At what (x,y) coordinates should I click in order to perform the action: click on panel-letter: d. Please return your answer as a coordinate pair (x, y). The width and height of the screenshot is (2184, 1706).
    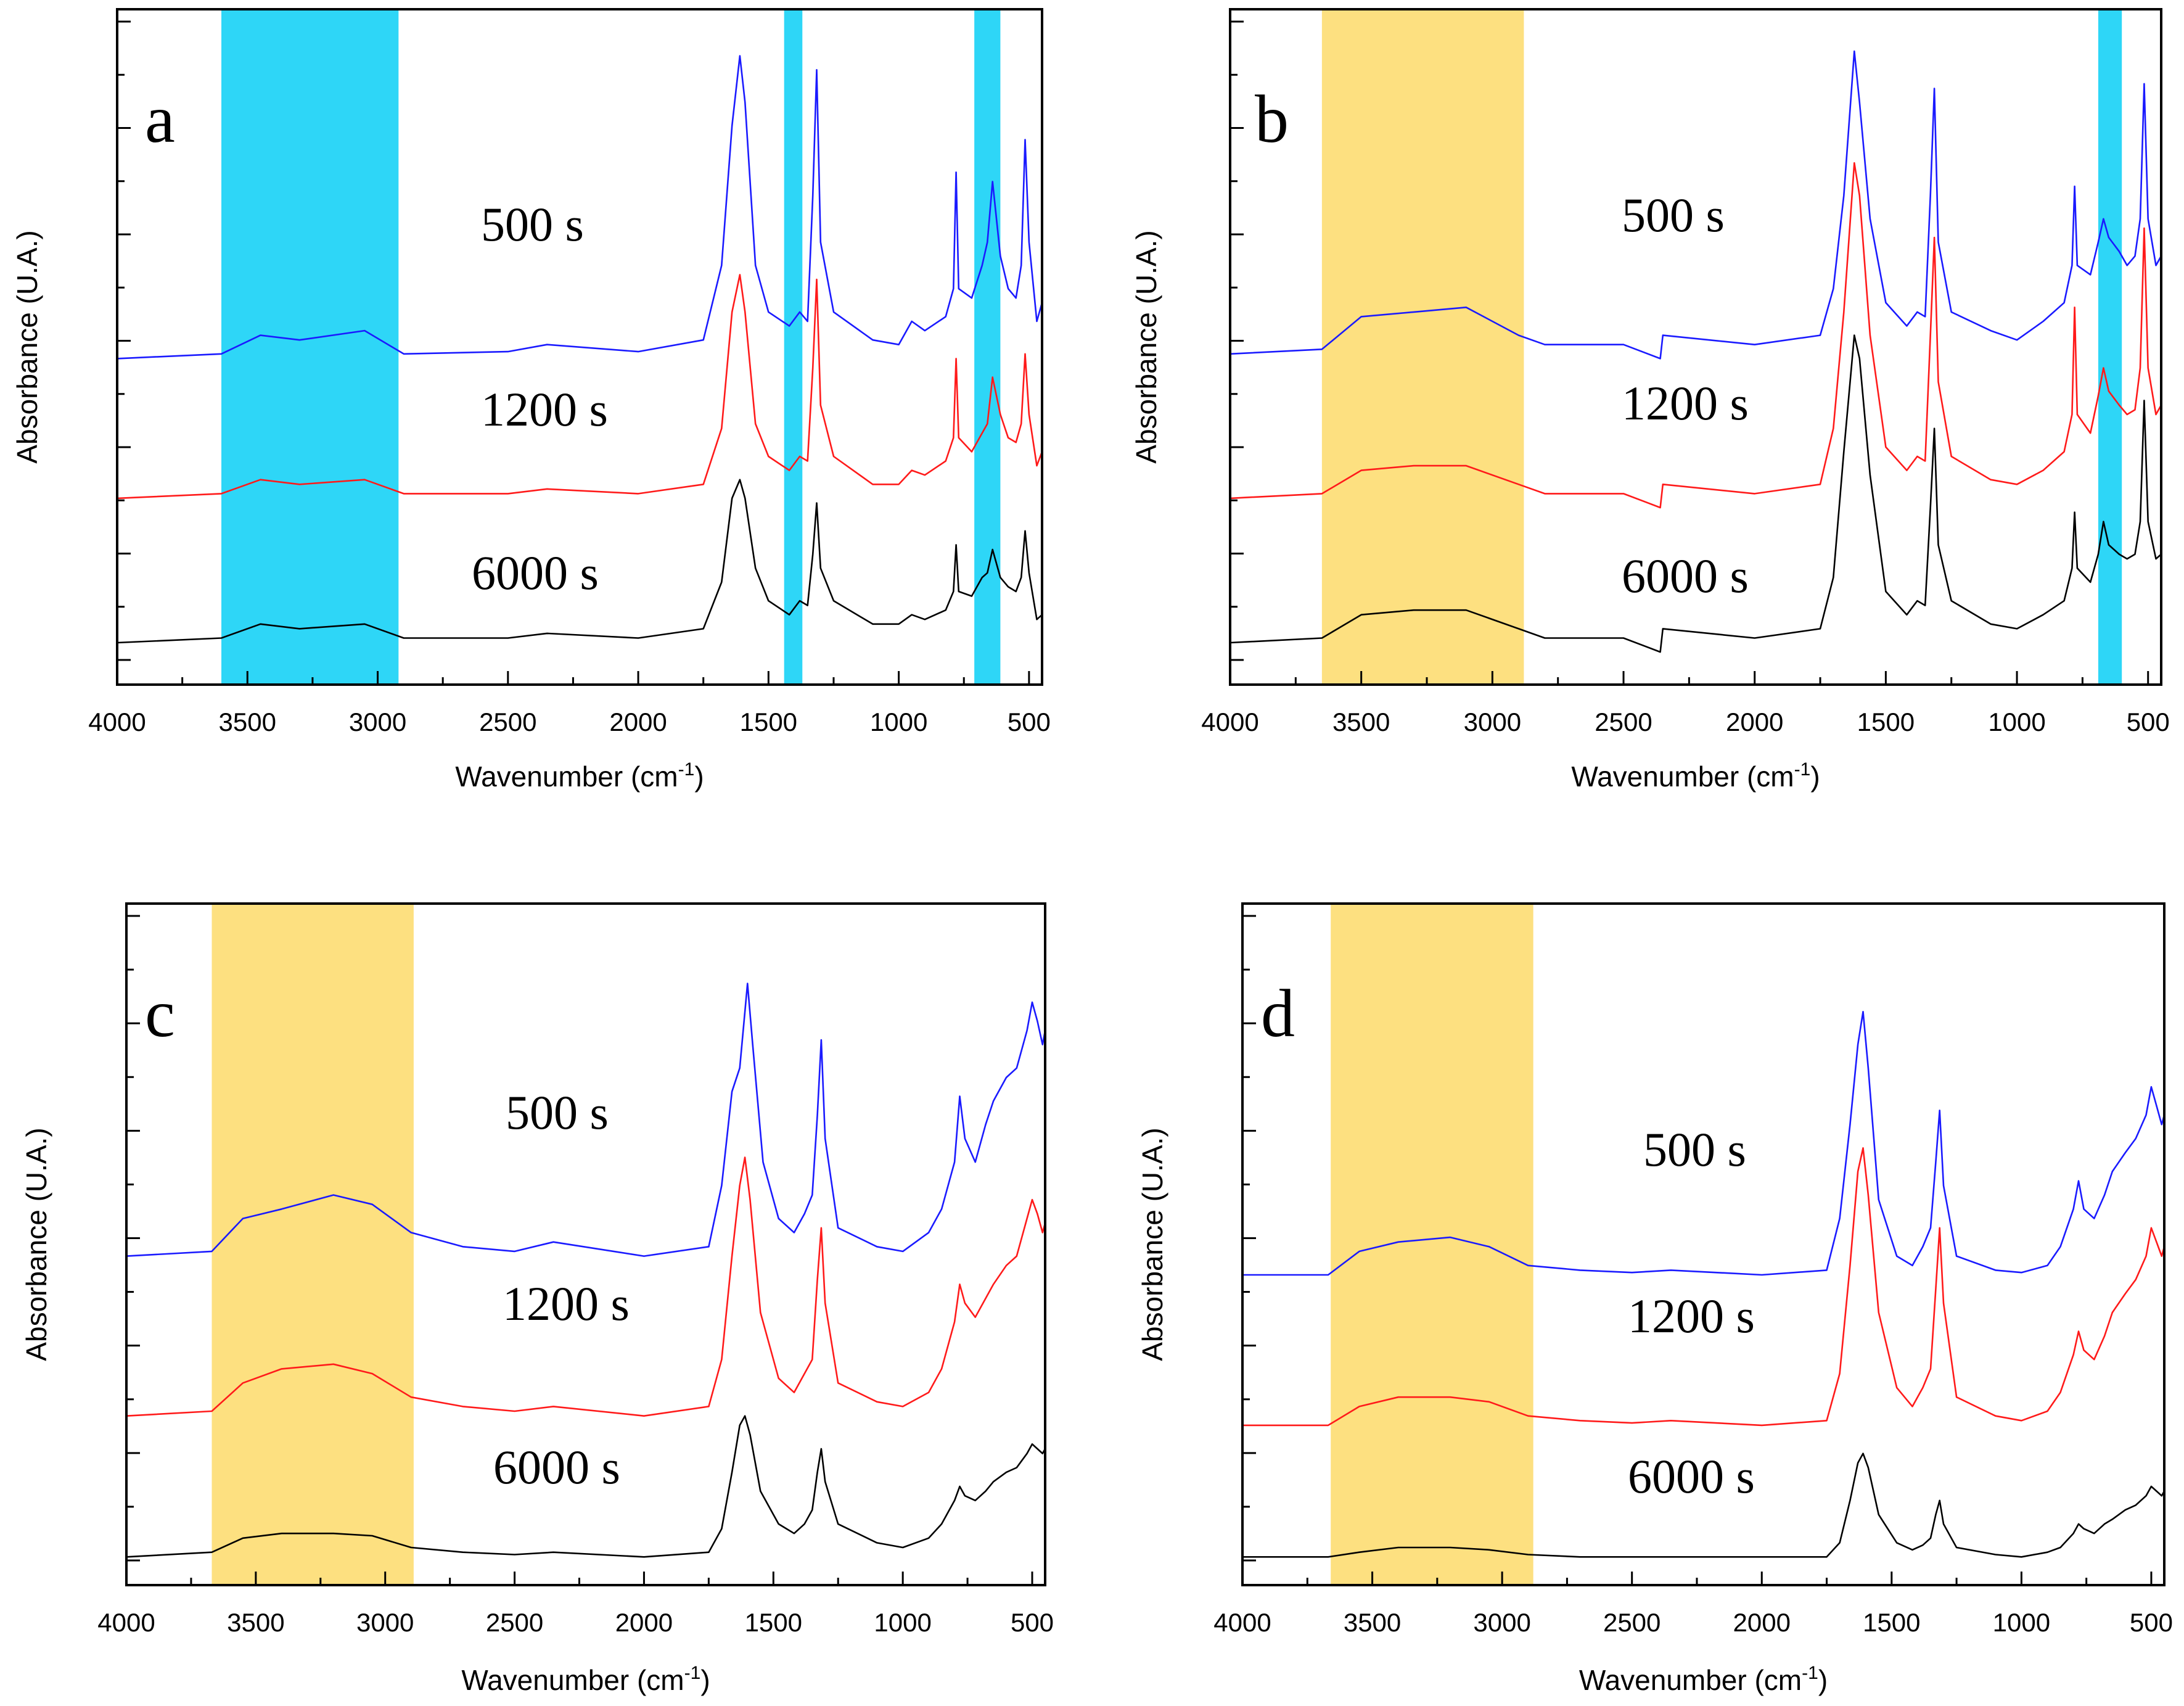
    Looking at the image, I should click on (1278, 1013).